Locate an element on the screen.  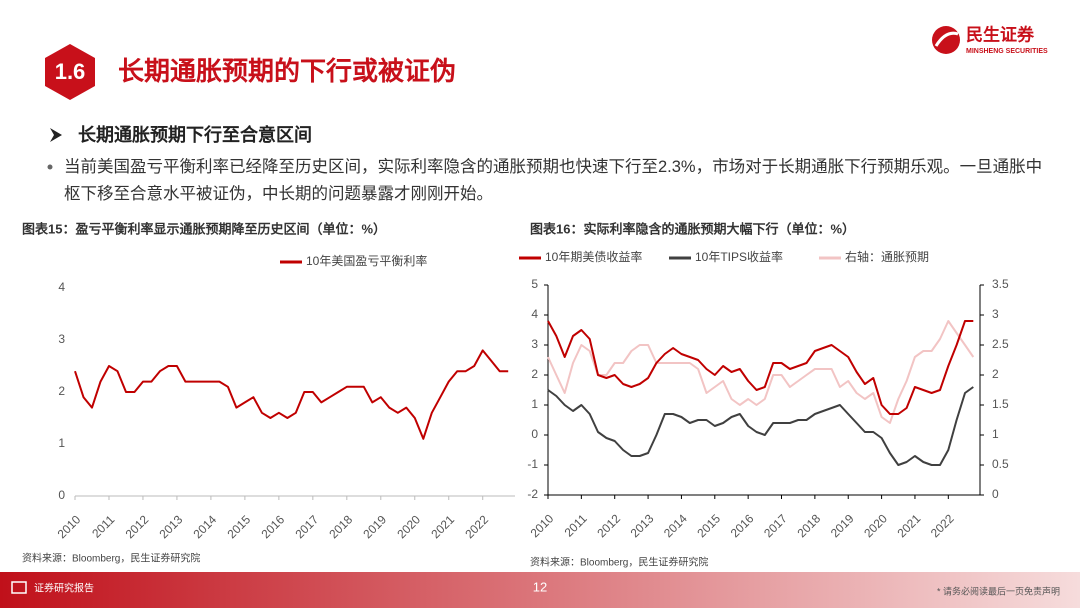
footer-right: * 请务必阅读最后一页免责声明 is located at coordinates (998, 590).